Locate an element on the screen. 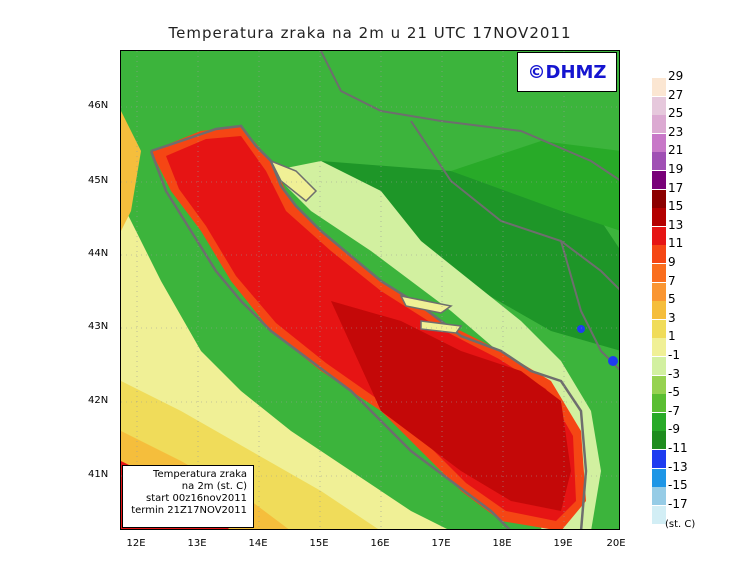  legend-label: -7 is located at coordinates (674, 410).